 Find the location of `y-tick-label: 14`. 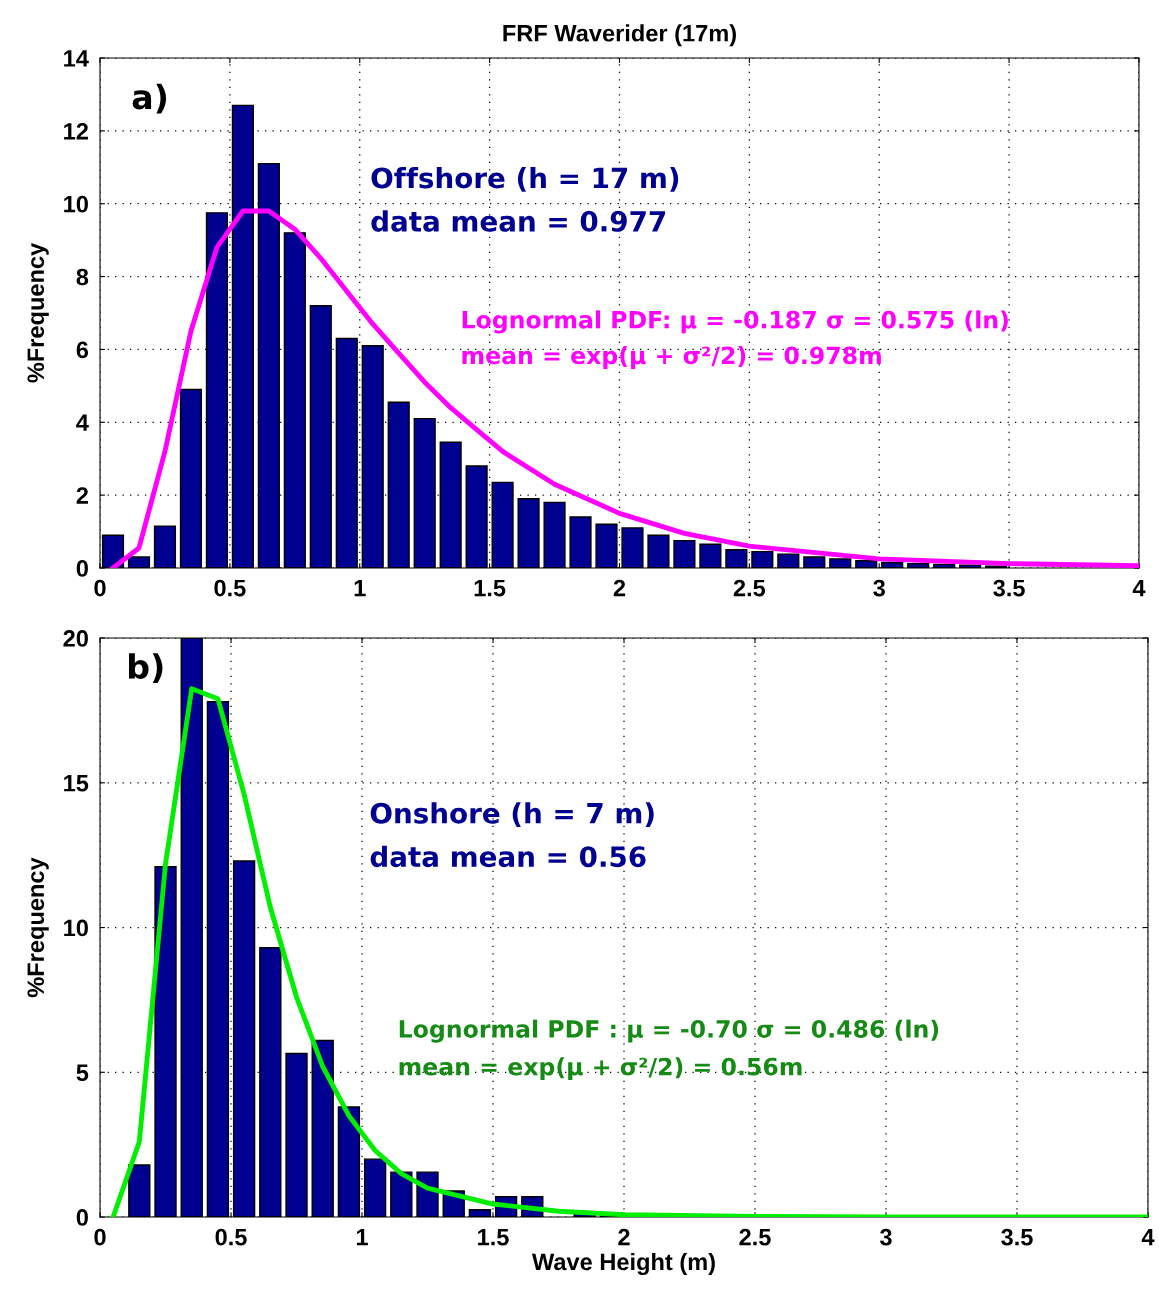

y-tick-label: 14 is located at coordinates (76, 58).